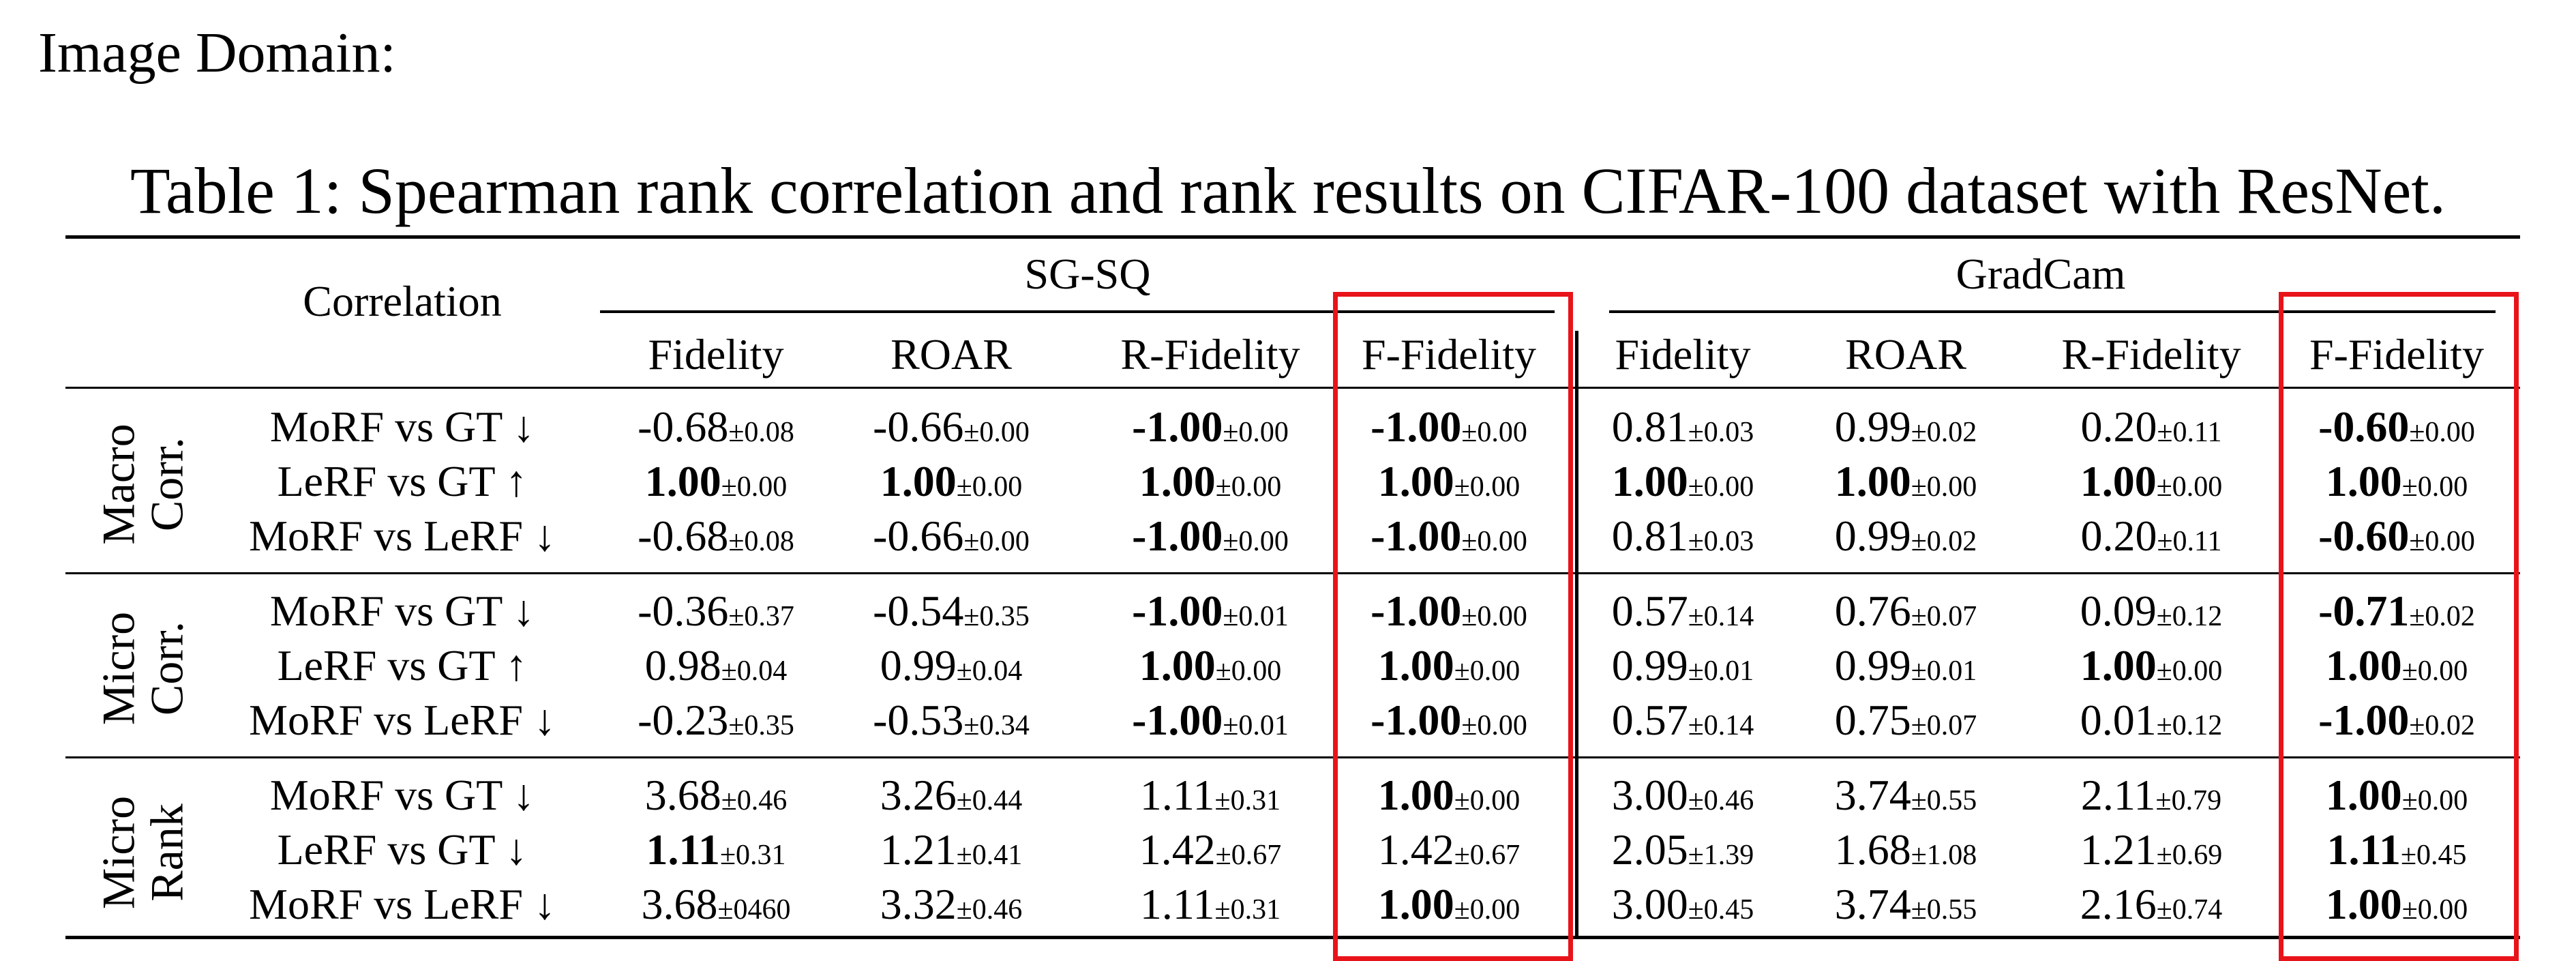 This screenshot has height=961, width=2576. Describe the element at coordinates (951, 850) in the screenshot. I see `table-cell: 1.21±0.41` at that location.